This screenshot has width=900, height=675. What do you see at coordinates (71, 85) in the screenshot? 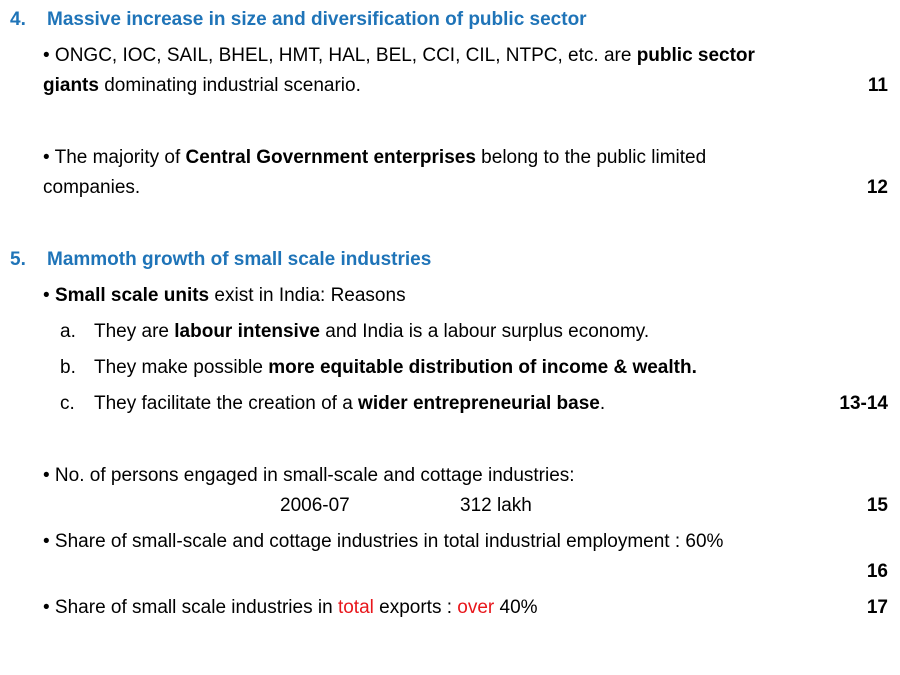
I see `text-run: giants` at bounding box center [71, 85].